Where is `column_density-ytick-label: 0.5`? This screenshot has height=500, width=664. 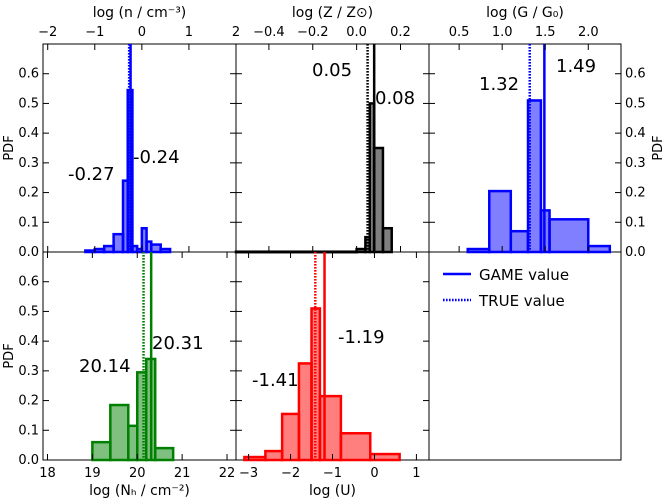 column_density-ytick-label: 0.5 is located at coordinates (28, 311).